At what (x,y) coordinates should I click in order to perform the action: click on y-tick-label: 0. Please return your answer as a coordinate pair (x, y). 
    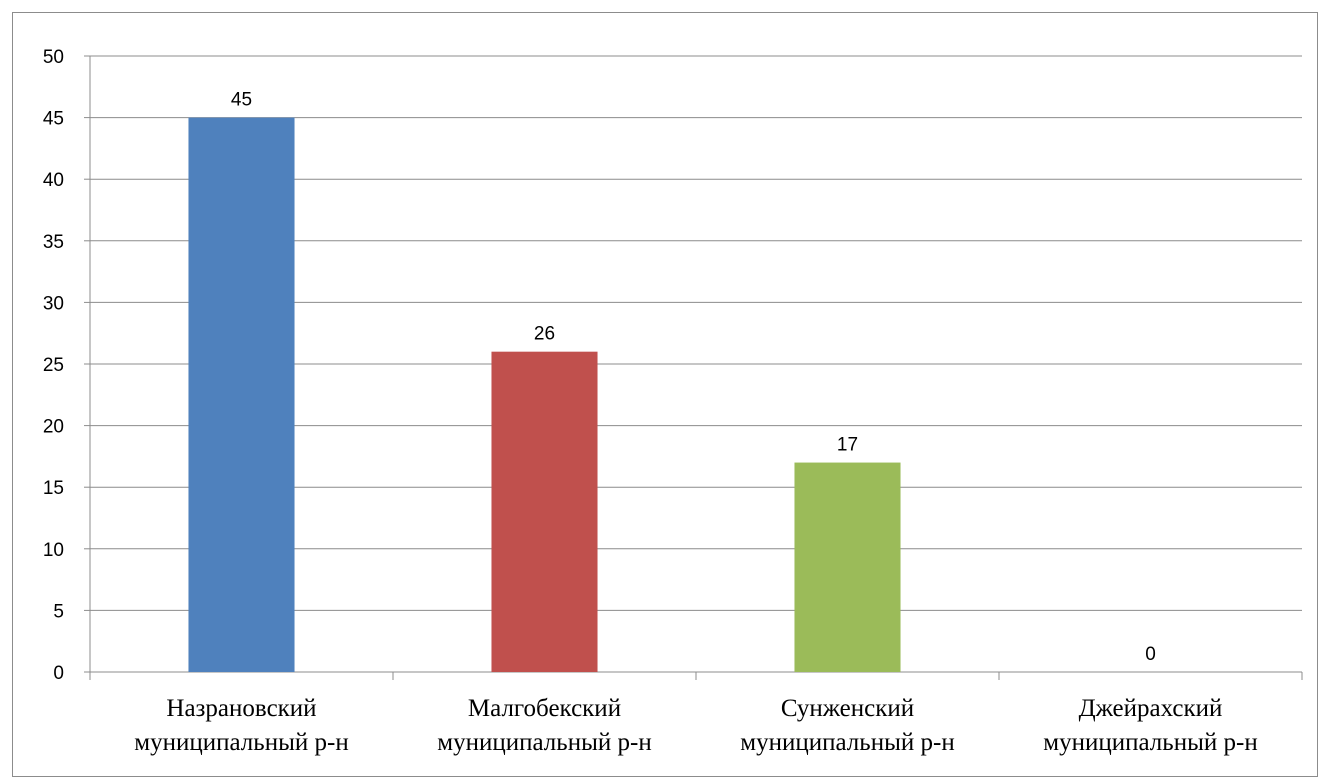
    Looking at the image, I should click on (58, 673).